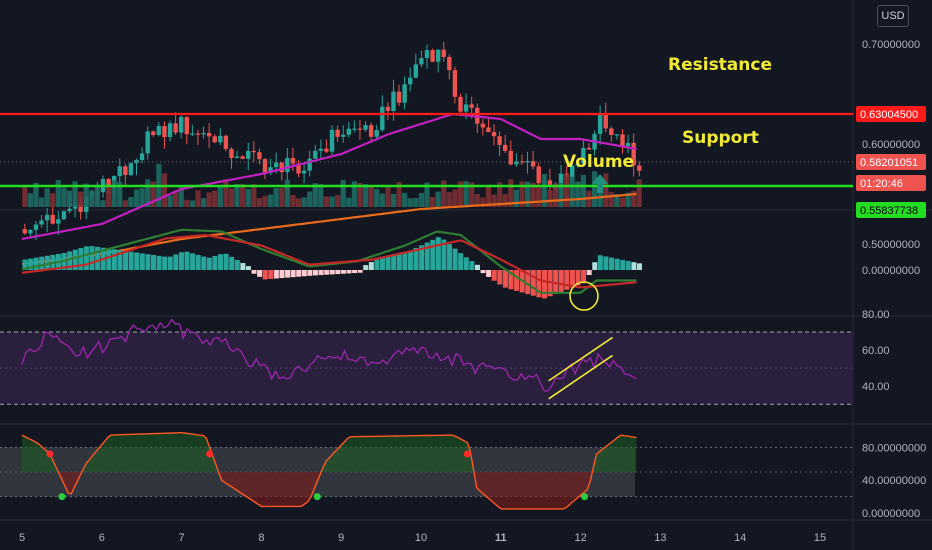 The image size is (932, 550). I want to click on rsi-tick: 40.00, so click(876, 387).